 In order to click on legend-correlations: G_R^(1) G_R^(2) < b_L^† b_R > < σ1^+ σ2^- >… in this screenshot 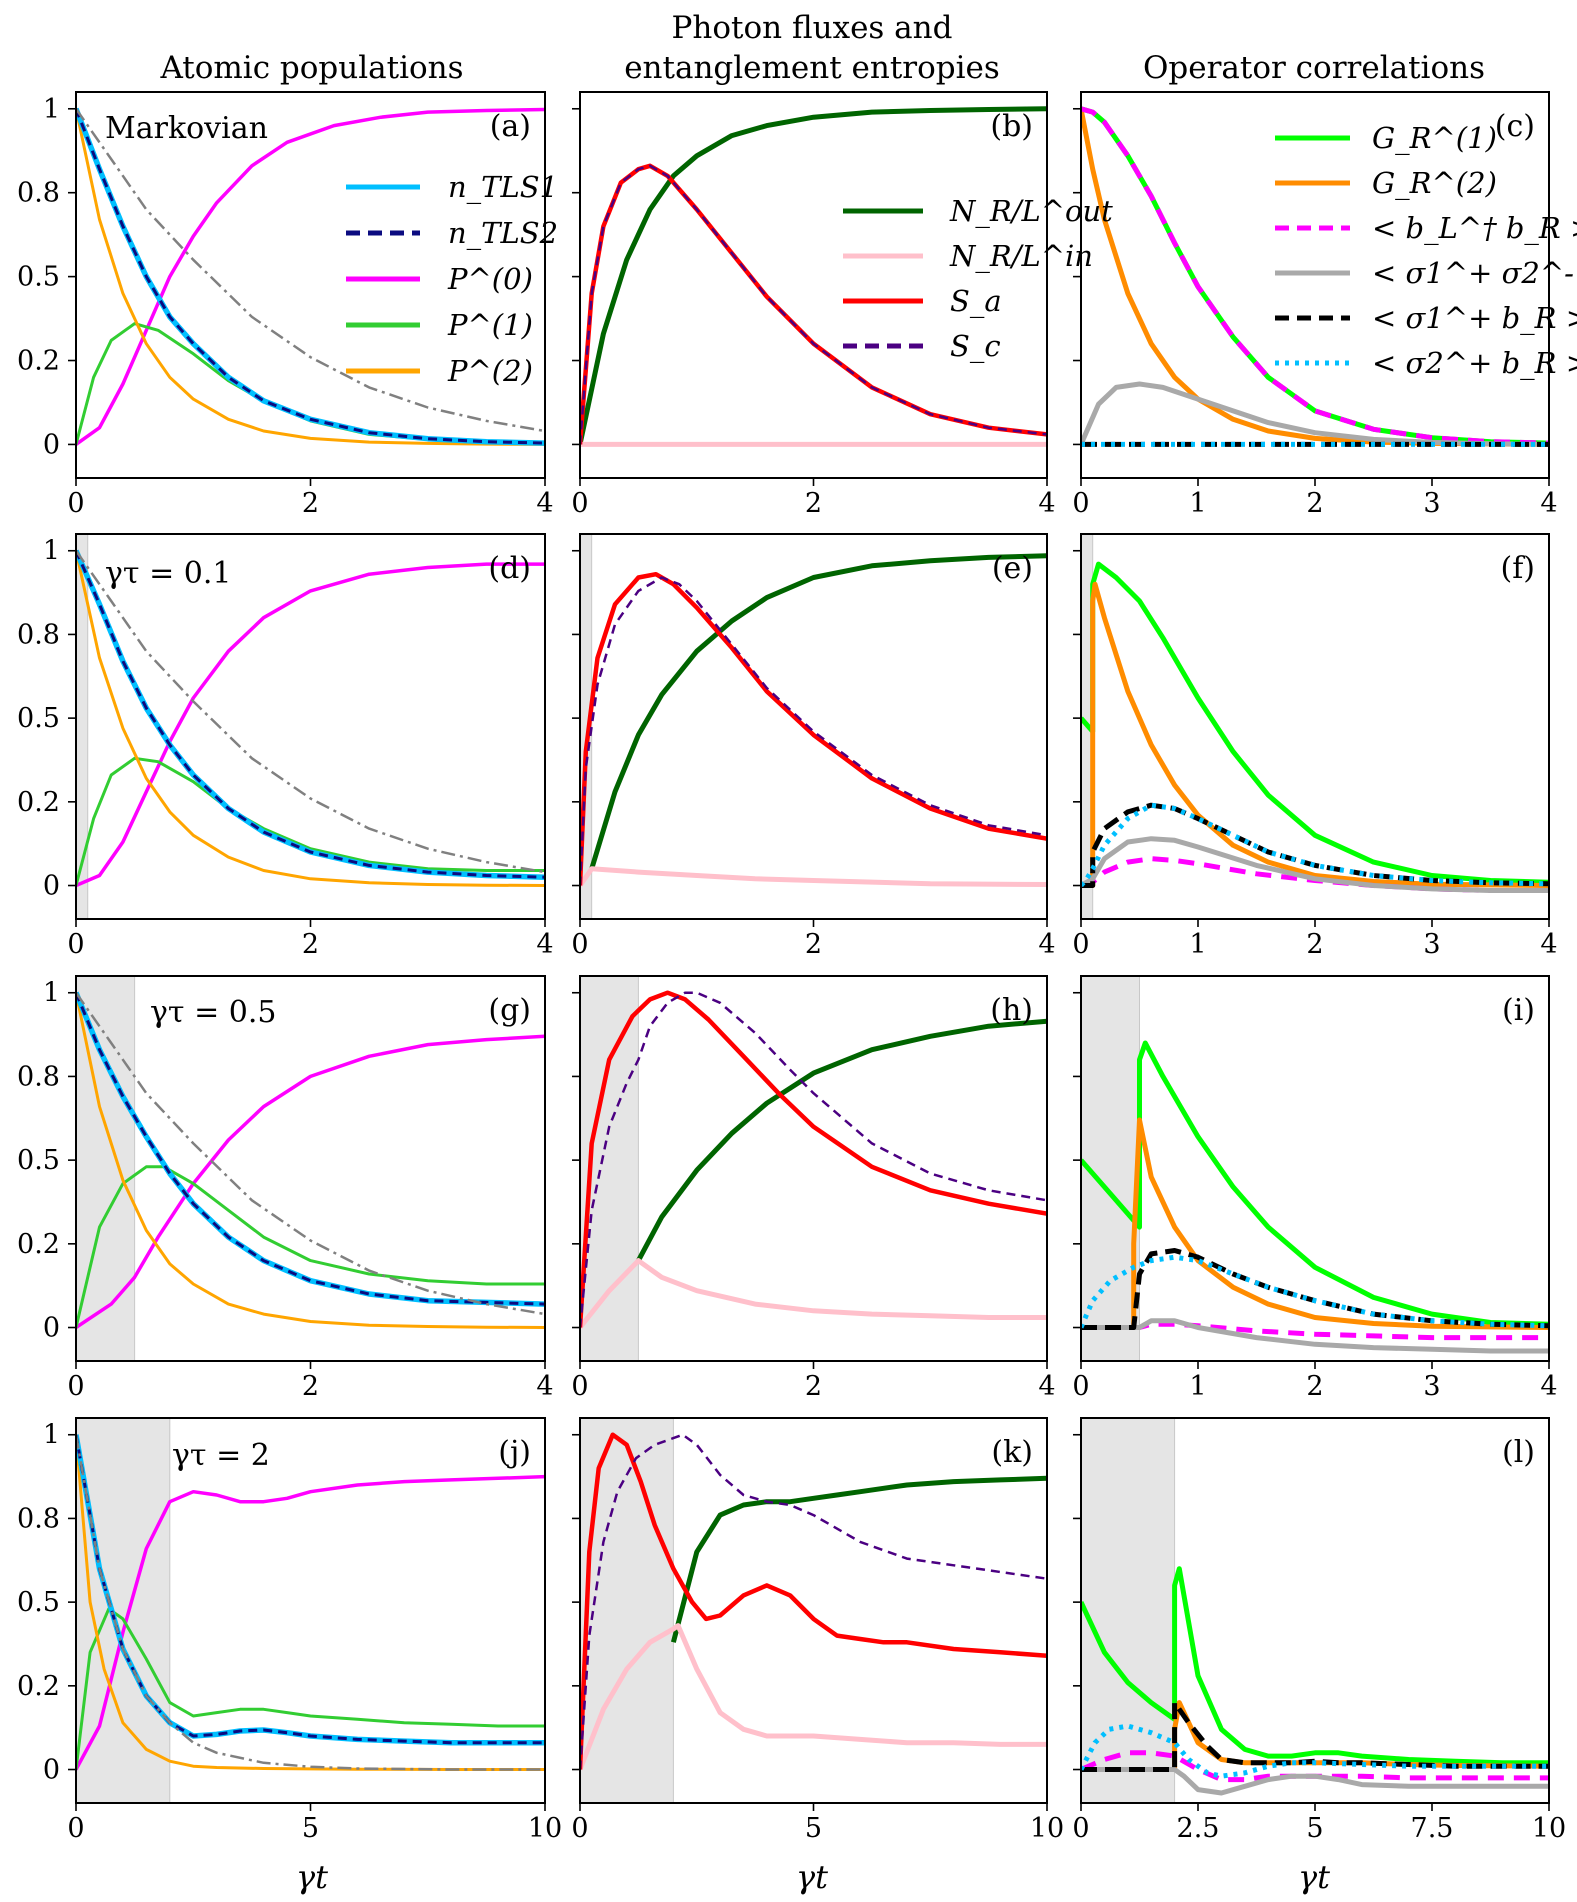, I will do `click(1426, 251)`.